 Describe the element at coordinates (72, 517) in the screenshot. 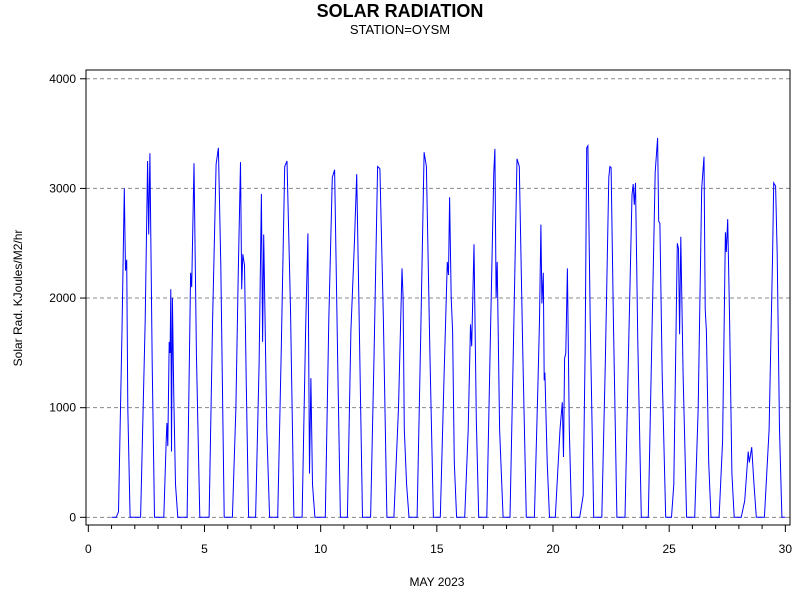

I see `y-tick-label: 0` at that location.